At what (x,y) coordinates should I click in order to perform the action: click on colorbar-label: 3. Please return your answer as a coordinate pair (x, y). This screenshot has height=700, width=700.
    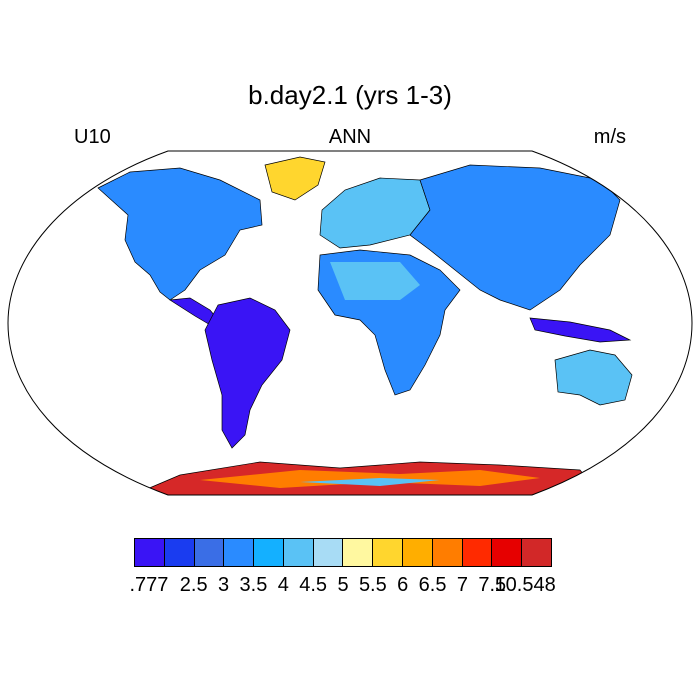
    Looking at the image, I should click on (223, 585).